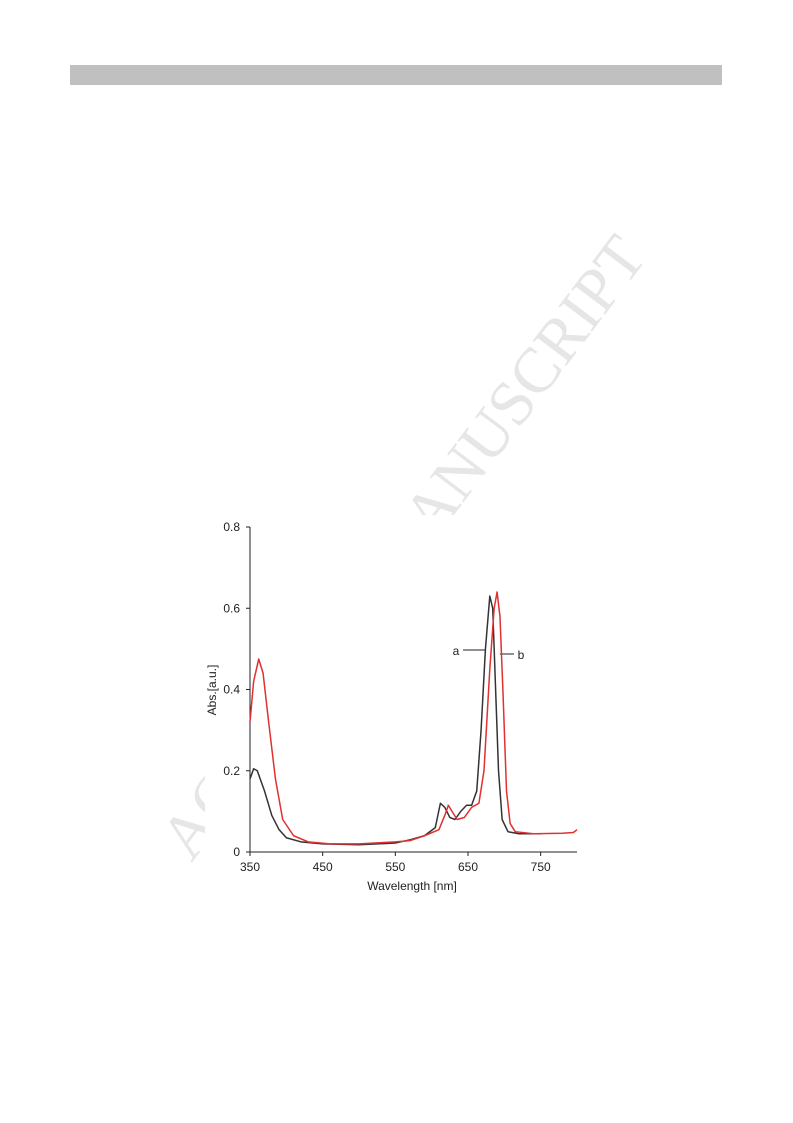 The height and width of the screenshot is (1123, 793). Describe the element at coordinates (541, 867) in the screenshot. I see `x-tick-label: 750` at that location.